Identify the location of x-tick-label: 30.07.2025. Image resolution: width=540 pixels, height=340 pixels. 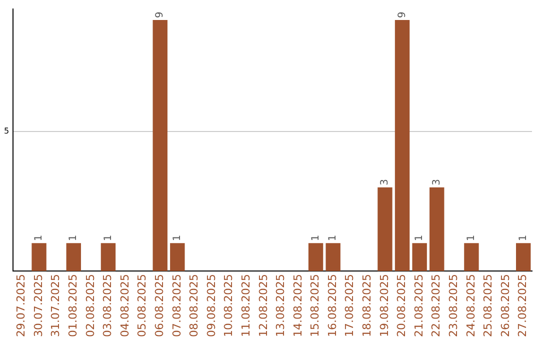
(38, 306).